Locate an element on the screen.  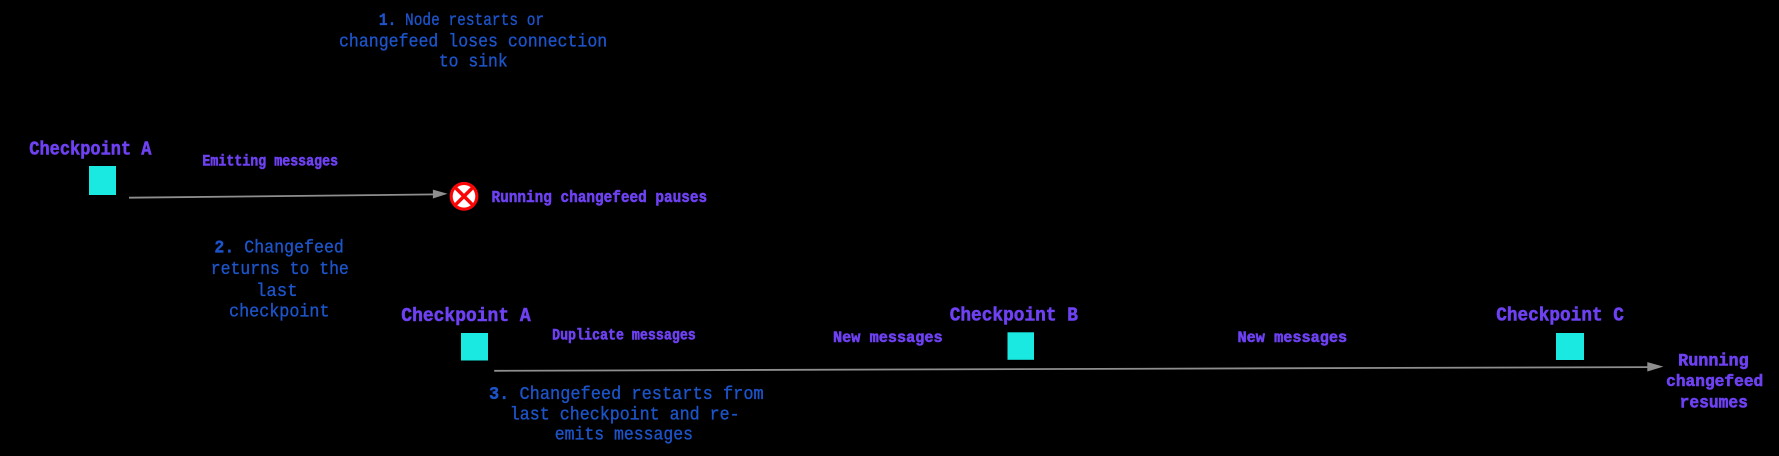
svg-text: 3. is located at coordinates (499, 394).